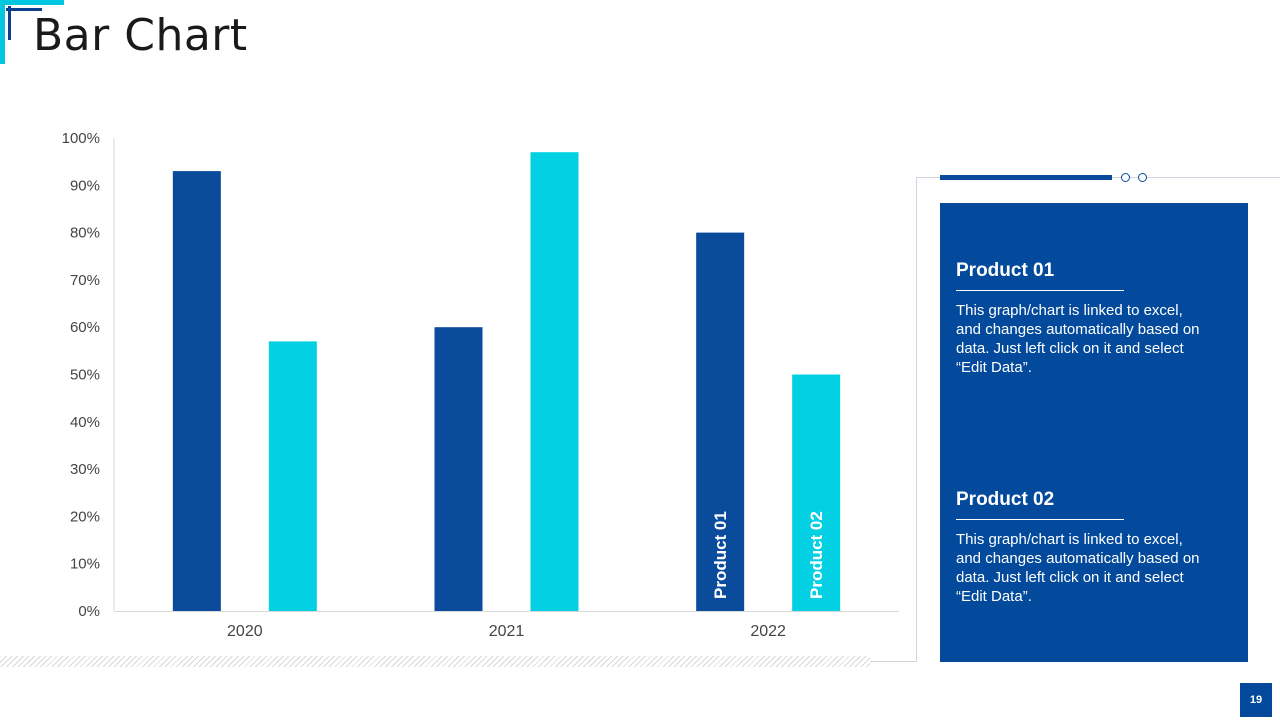 This screenshot has height=720, width=1280. What do you see at coordinates (81, 138) in the screenshot?
I see `y-tick-label: 100%` at bounding box center [81, 138].